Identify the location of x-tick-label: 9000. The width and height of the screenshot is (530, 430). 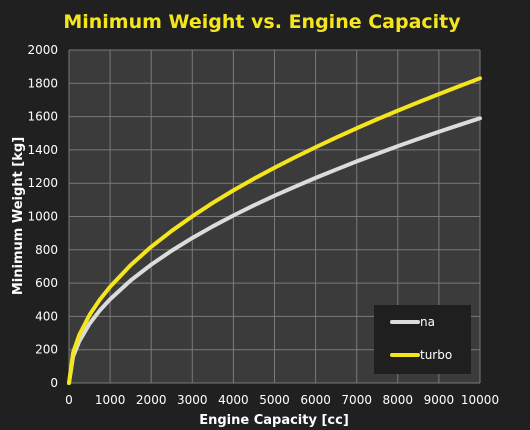
(439, 400).